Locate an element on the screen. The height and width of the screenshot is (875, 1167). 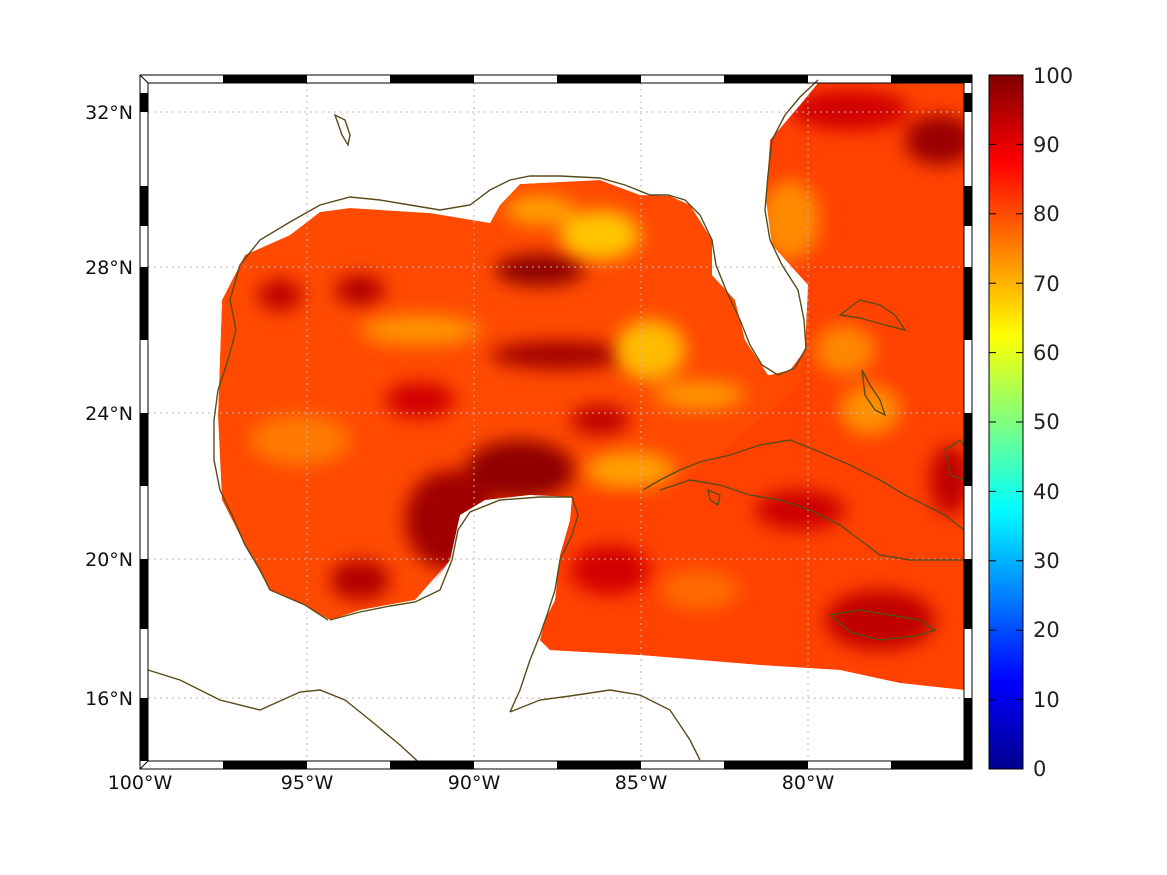
central-america-land is located at coordinates (556, 680).